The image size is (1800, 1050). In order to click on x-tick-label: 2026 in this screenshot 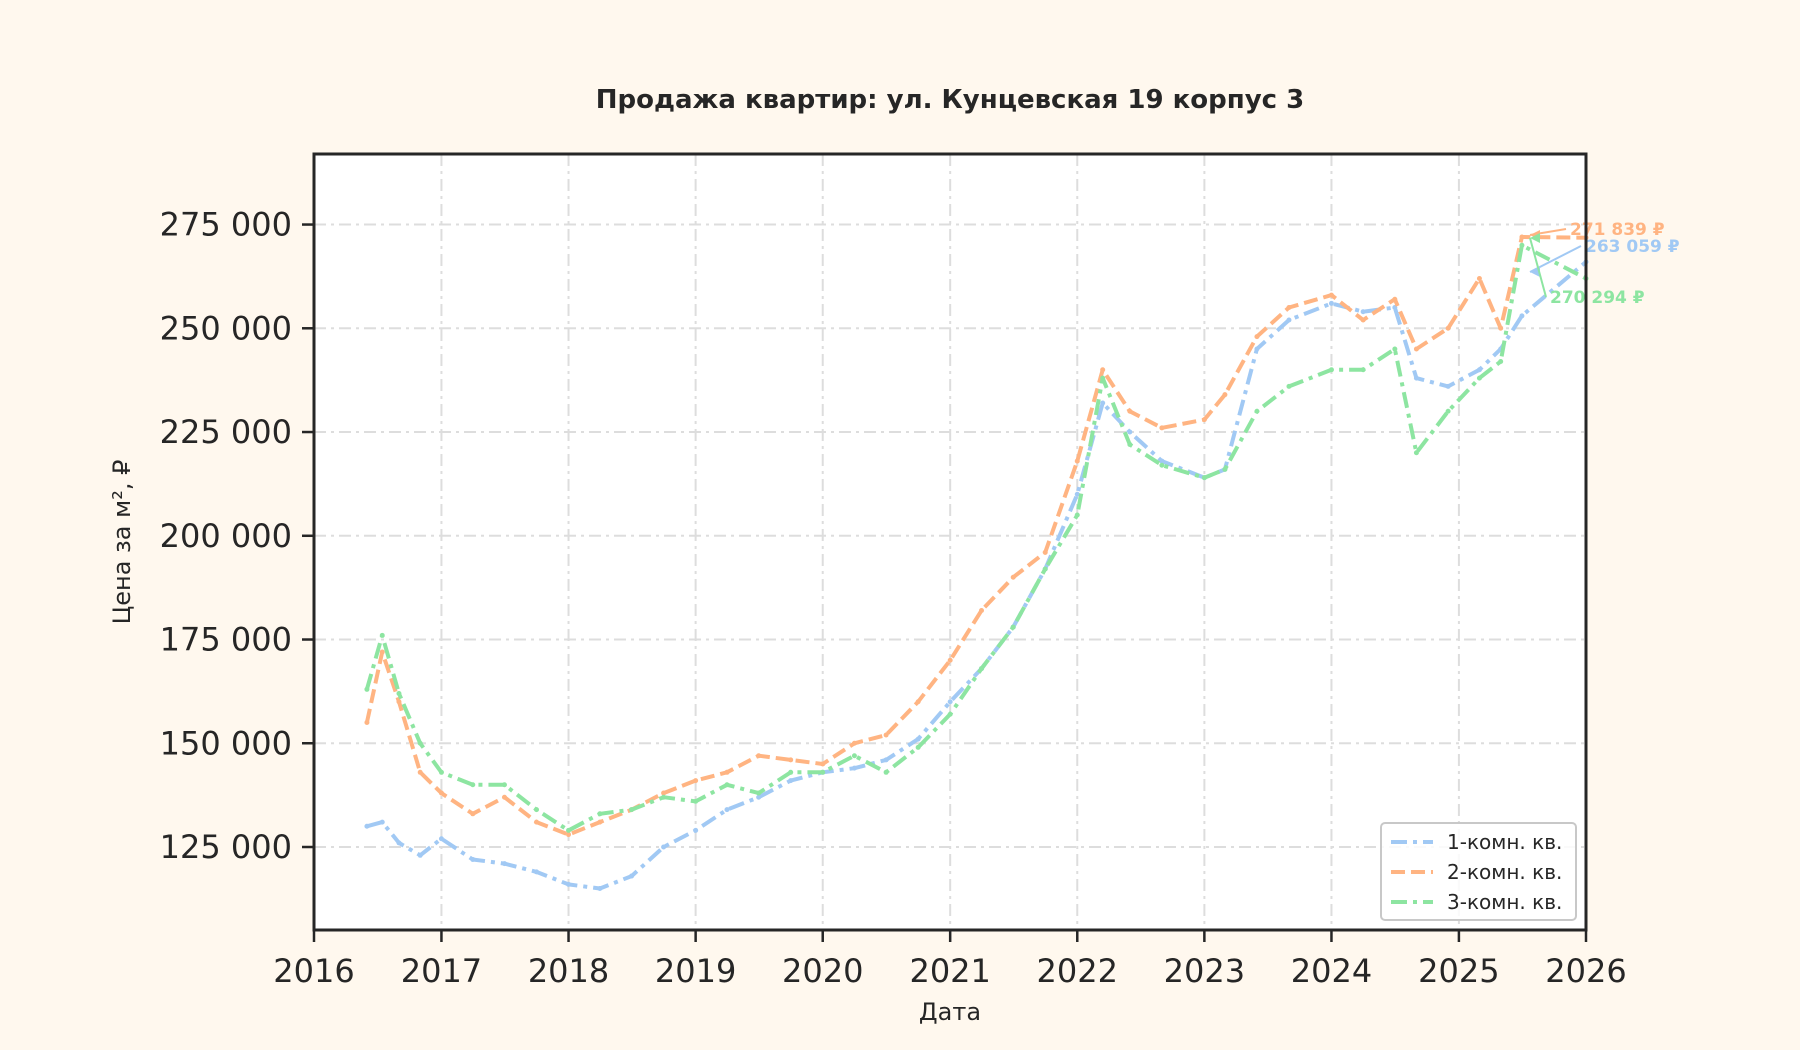, I will do `click(1585, 971)`.